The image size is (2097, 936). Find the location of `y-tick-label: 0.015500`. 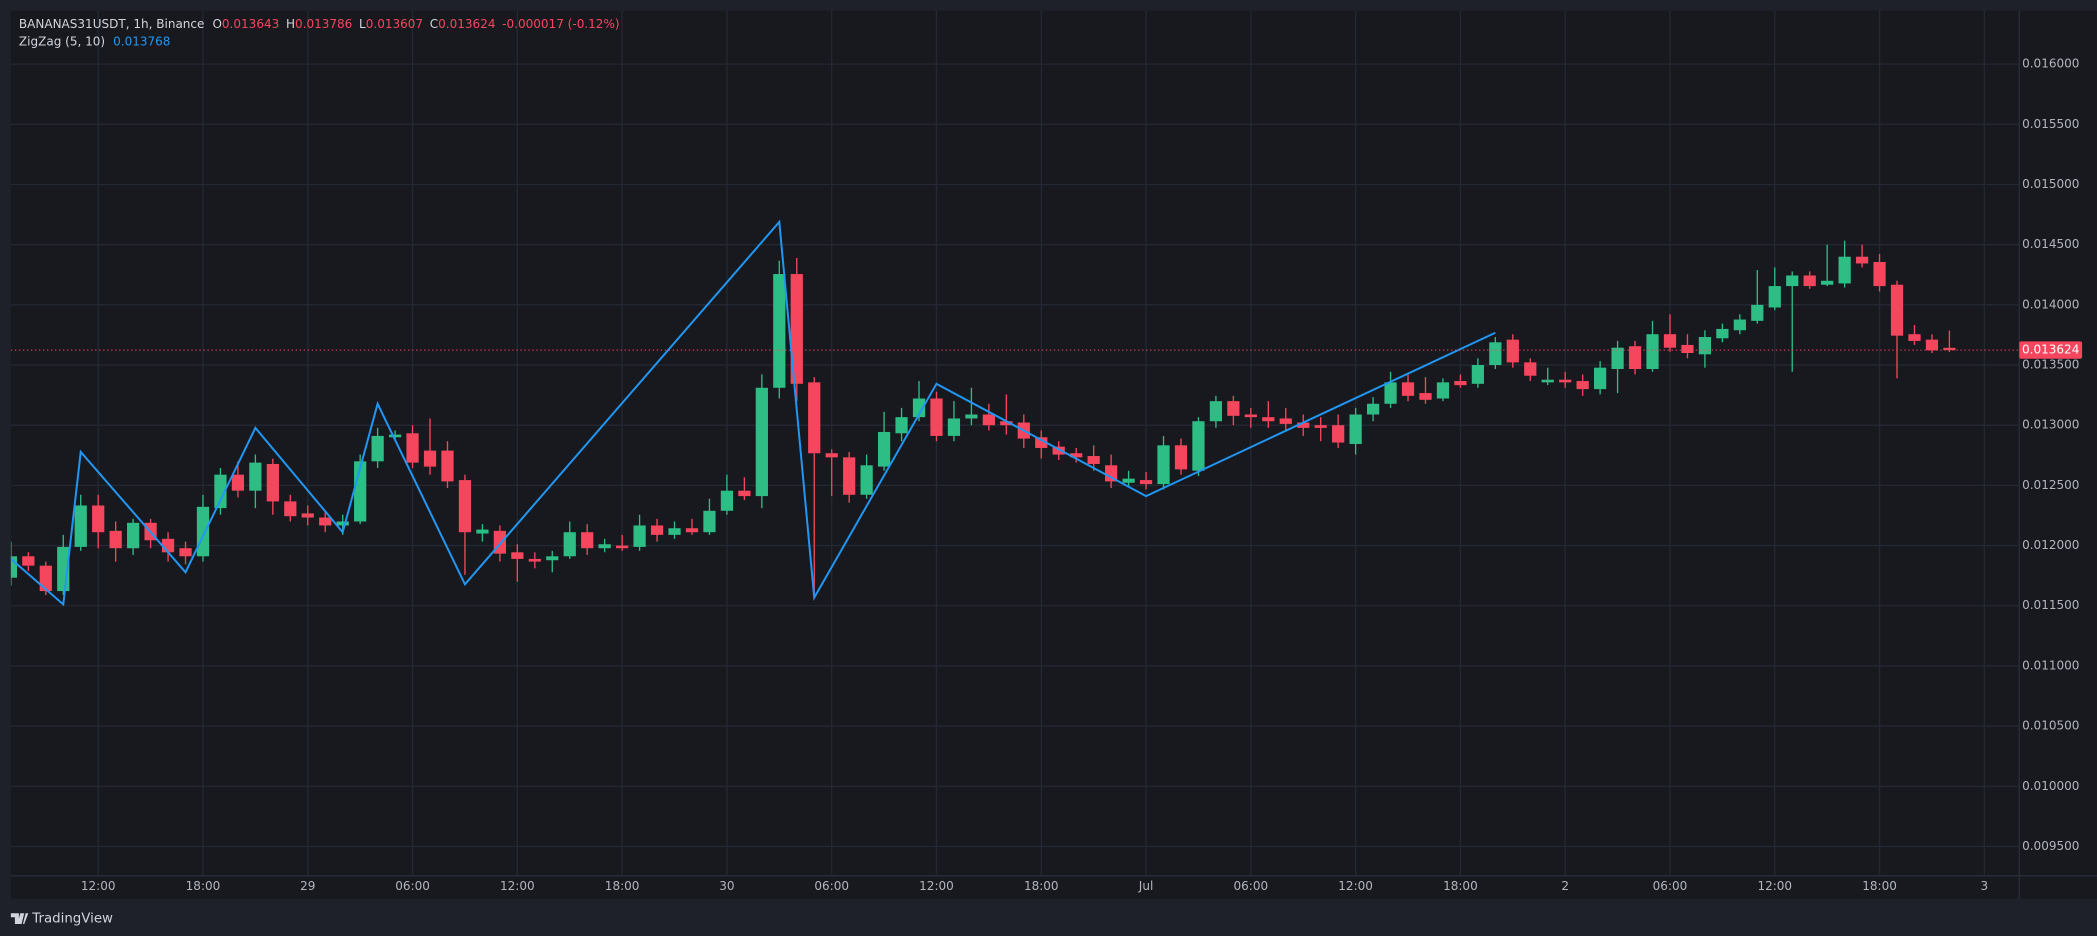

y-tick-label: 0.015500 is located at coordinates (2050, 124).